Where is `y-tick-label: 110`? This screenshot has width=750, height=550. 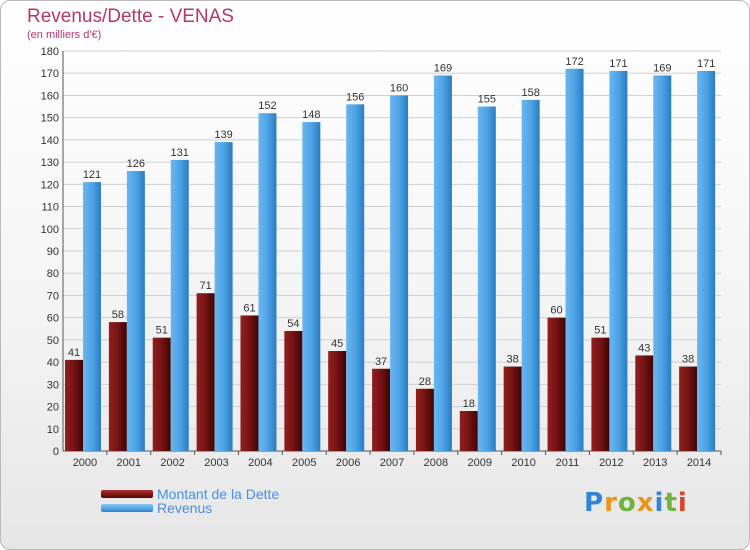 y-tick-label: 110 is located at coordinates (50, 208).